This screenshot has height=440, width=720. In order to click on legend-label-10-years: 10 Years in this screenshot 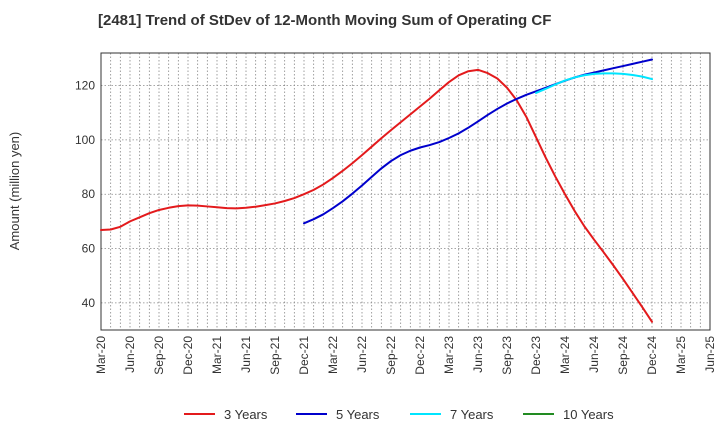, I will do `click(588, 414)`.